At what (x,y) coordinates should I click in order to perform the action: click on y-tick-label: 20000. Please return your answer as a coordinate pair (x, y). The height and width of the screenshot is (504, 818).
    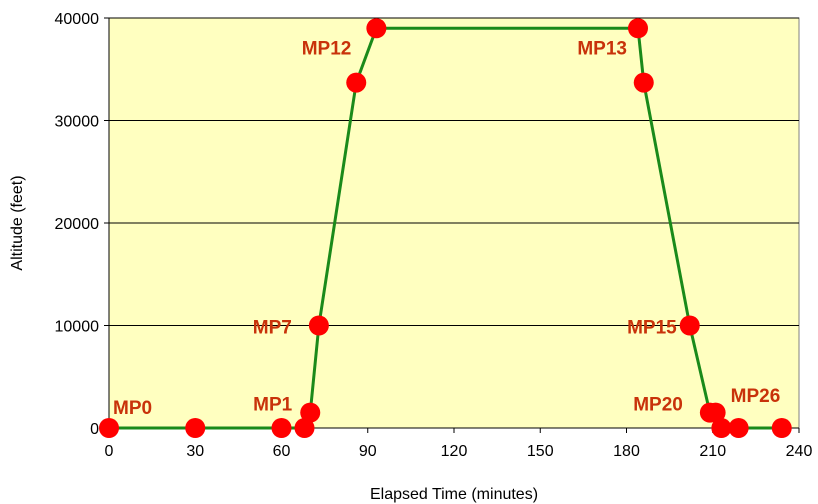
    Looking at the image, I should click on (77, 224).